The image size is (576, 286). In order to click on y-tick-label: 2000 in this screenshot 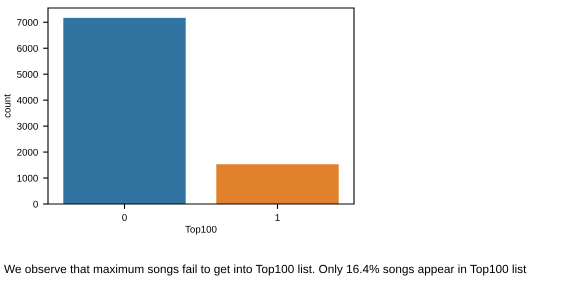, I will do `click(27, 152)`.